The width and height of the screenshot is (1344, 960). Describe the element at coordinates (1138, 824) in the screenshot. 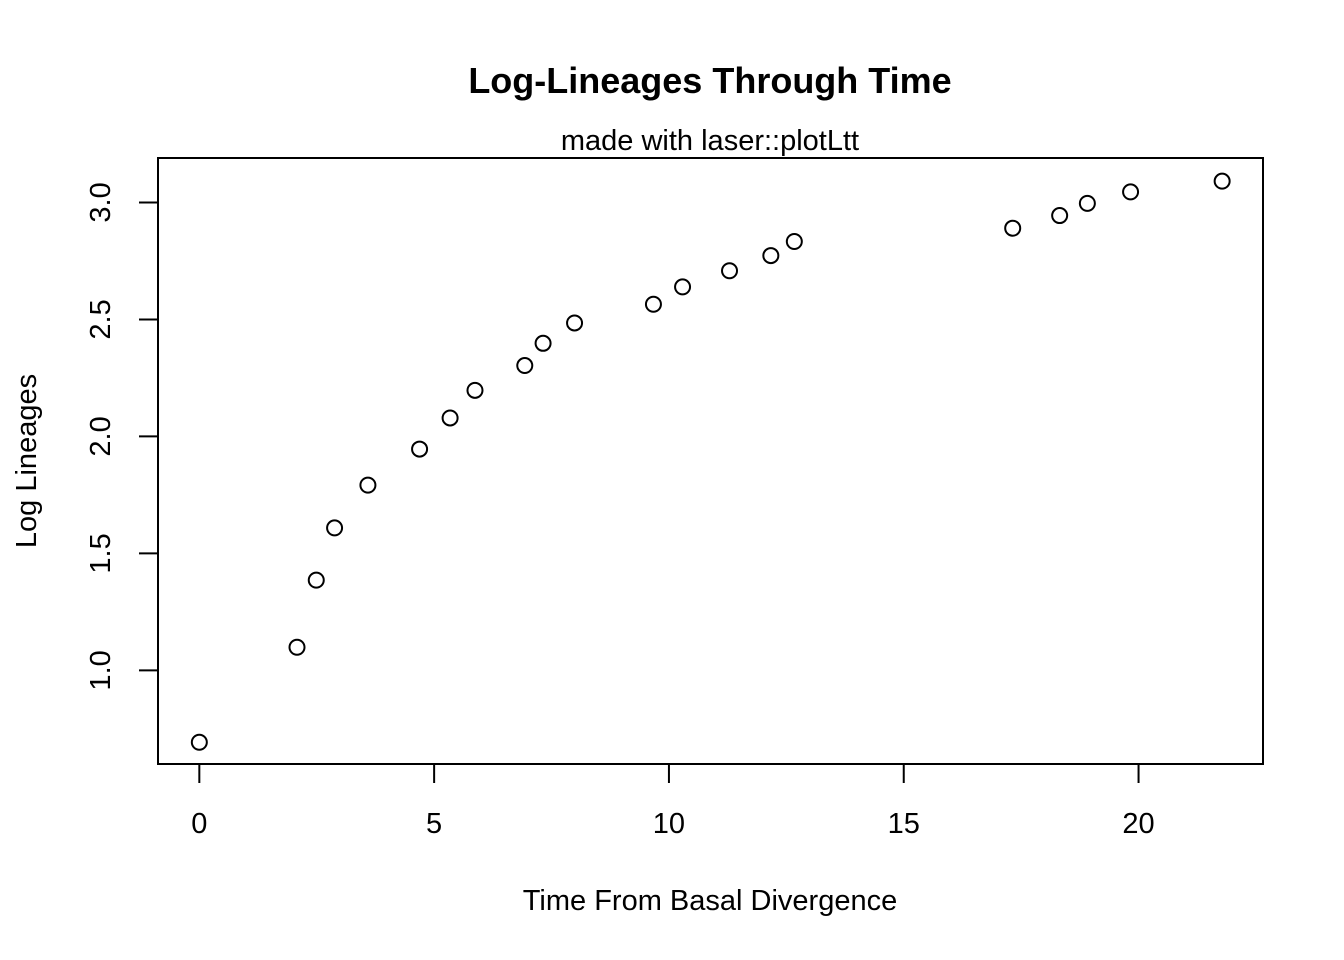

I see `x-tick-label: 20` at that location.